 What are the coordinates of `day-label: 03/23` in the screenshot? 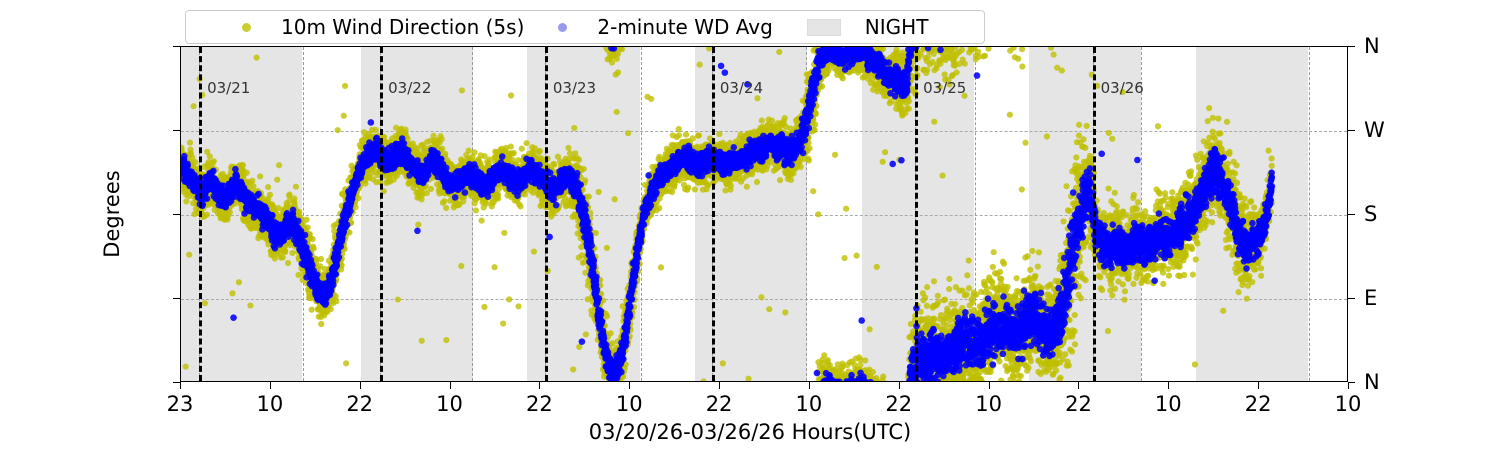 It's located at (574, 88).